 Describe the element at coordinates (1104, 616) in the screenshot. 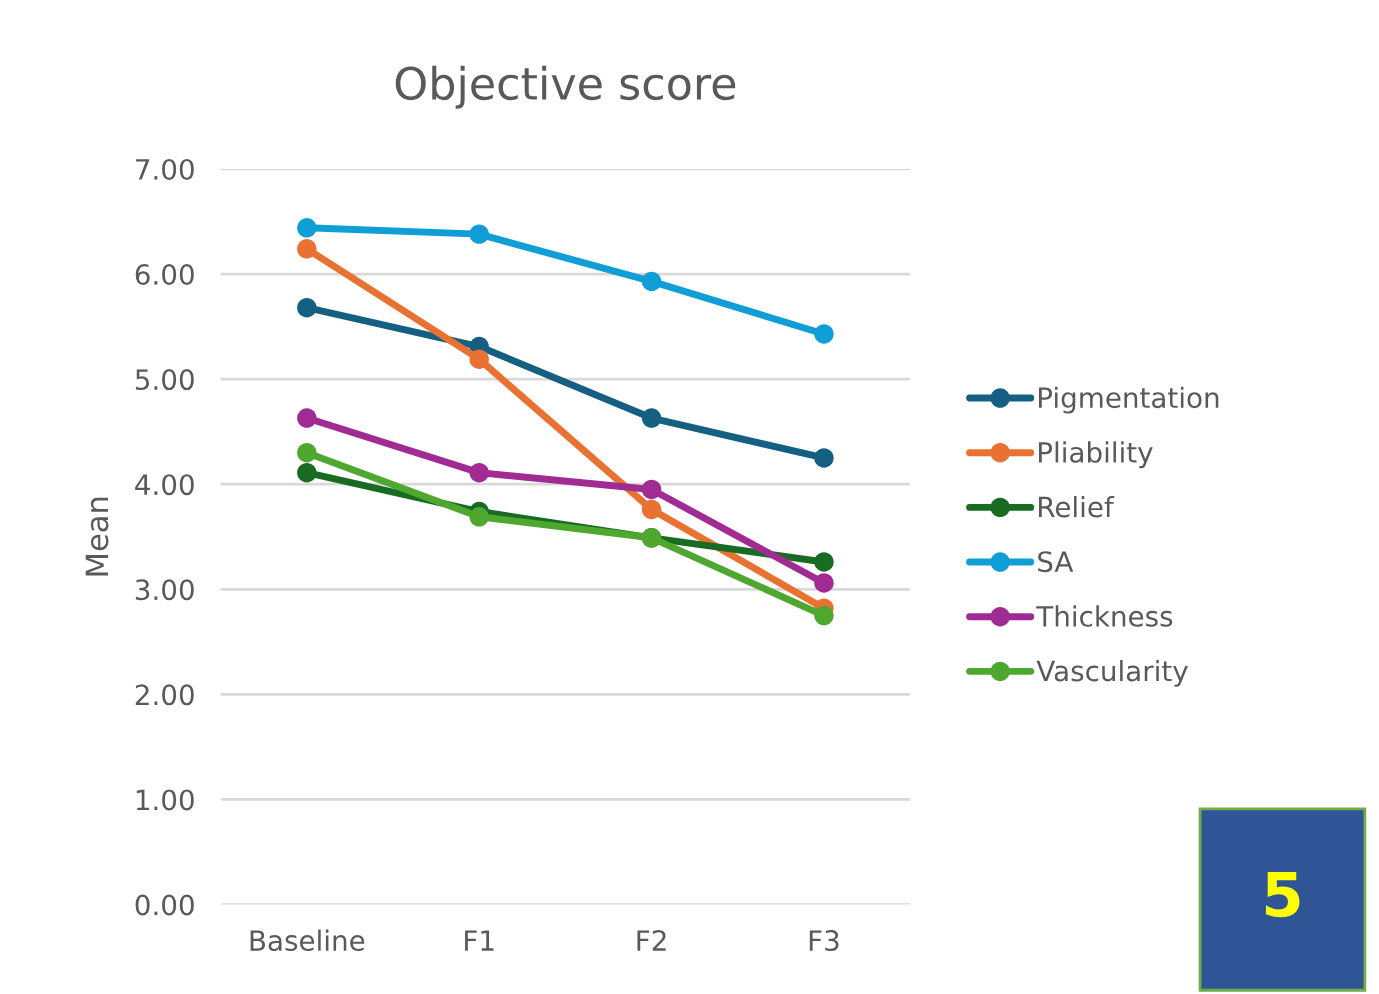

I see `legend-label: Thickness` at that location.